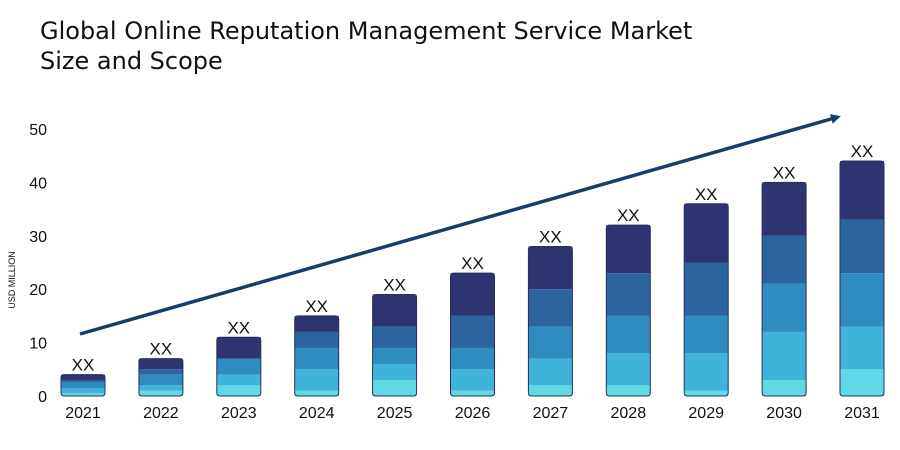 This screenshot has height=450, width=900. What do you see at coordinates (38, 264) in the screenshot?
I see `y-axis-ticks: 0 10 20 30 40 50` at bounding box center [38, 264].